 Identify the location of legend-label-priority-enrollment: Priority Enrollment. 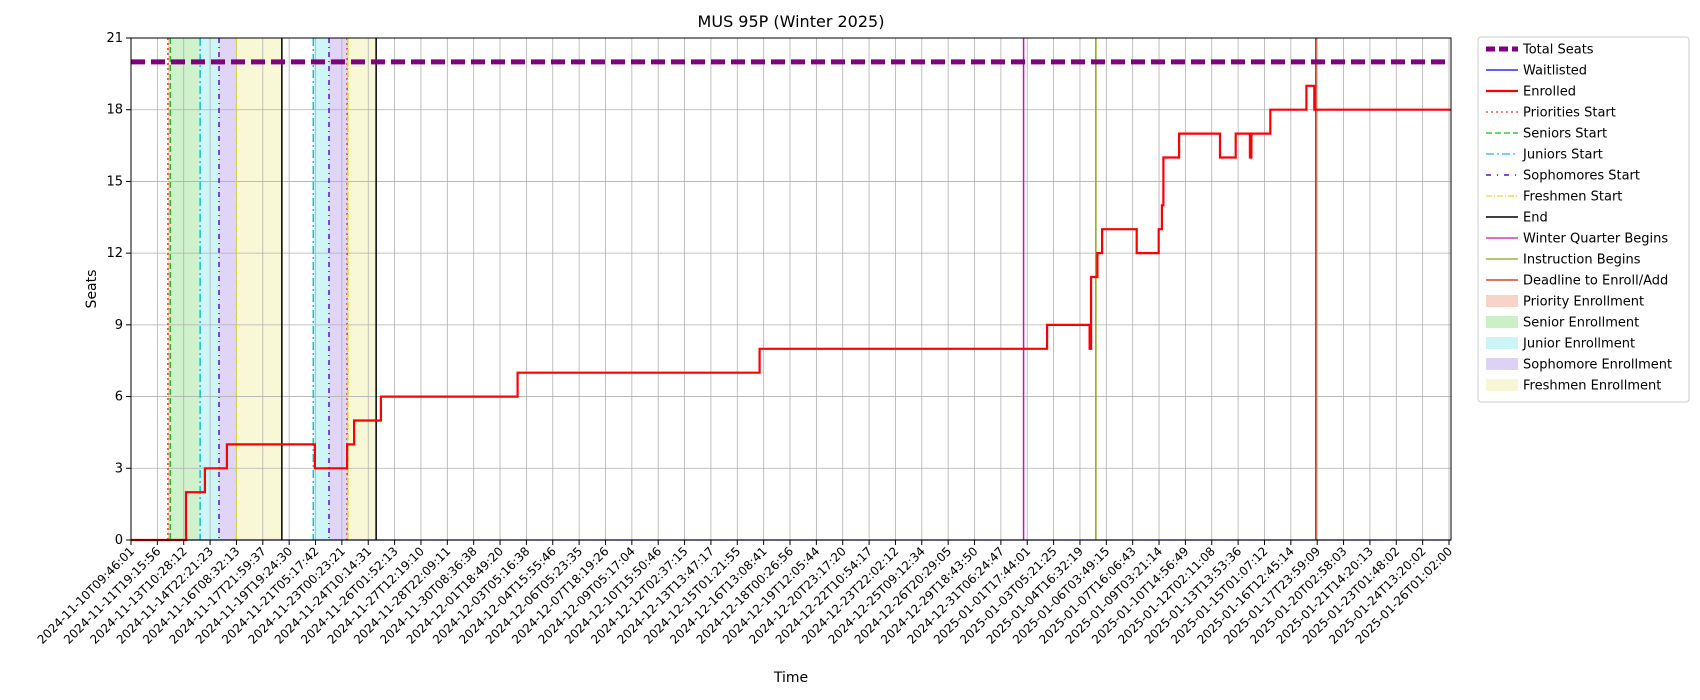
(1583, 302).